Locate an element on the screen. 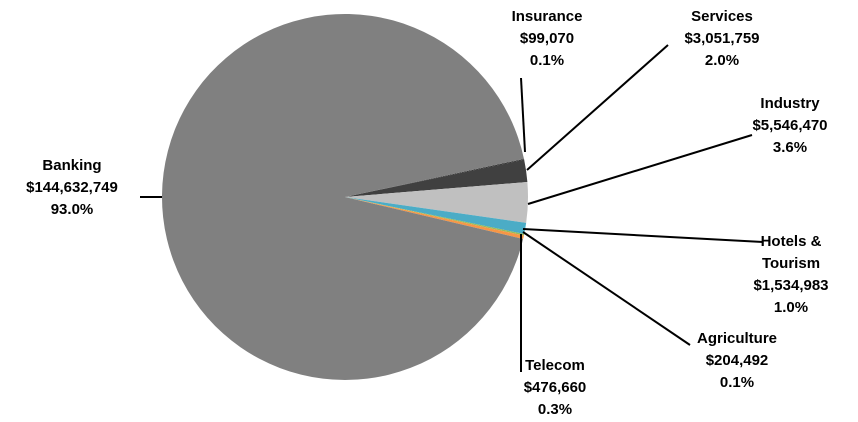  data-label: Banking $144,632,749 93.0% is located at coordinates (72, 188).